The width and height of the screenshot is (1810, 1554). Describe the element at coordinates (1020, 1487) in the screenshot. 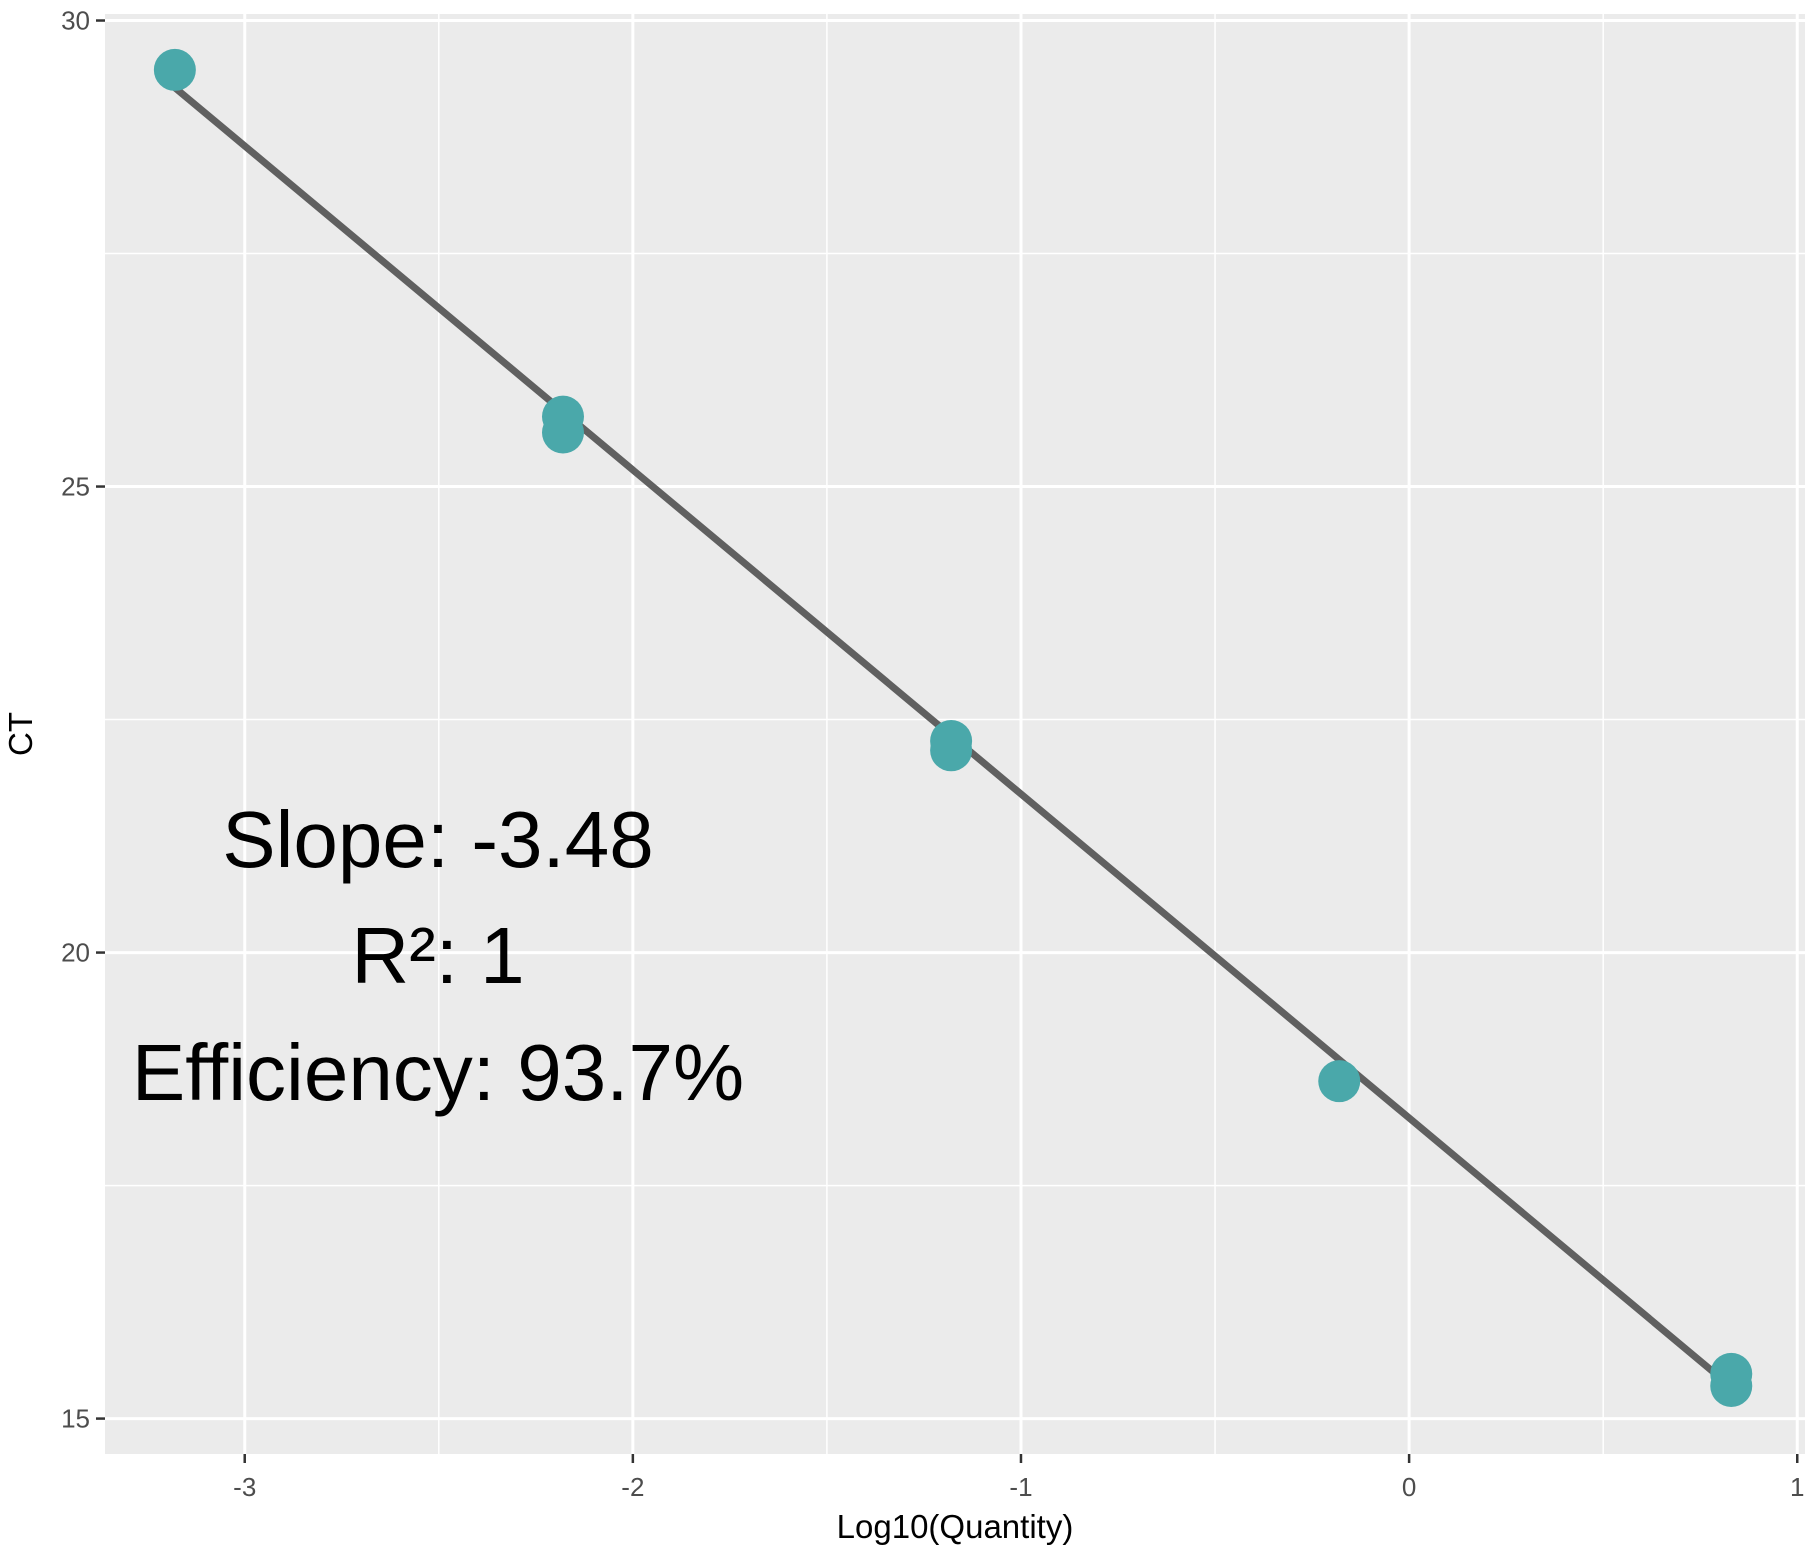

I see `x-tick-label: -1` at that location.